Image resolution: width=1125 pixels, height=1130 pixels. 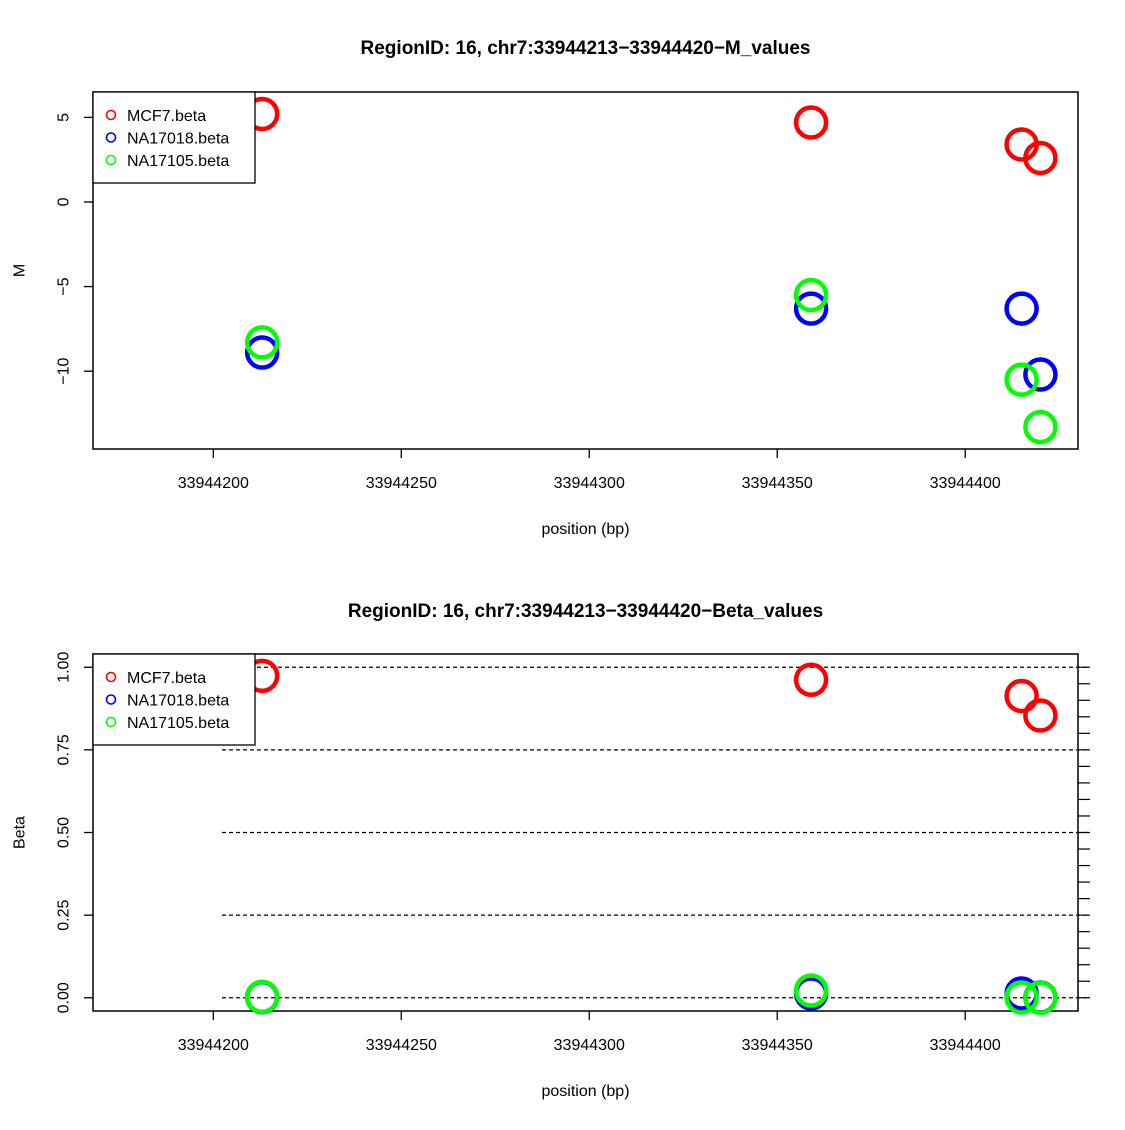 I want to click on y-axis-label: Beta, so click(x=20, y=832).